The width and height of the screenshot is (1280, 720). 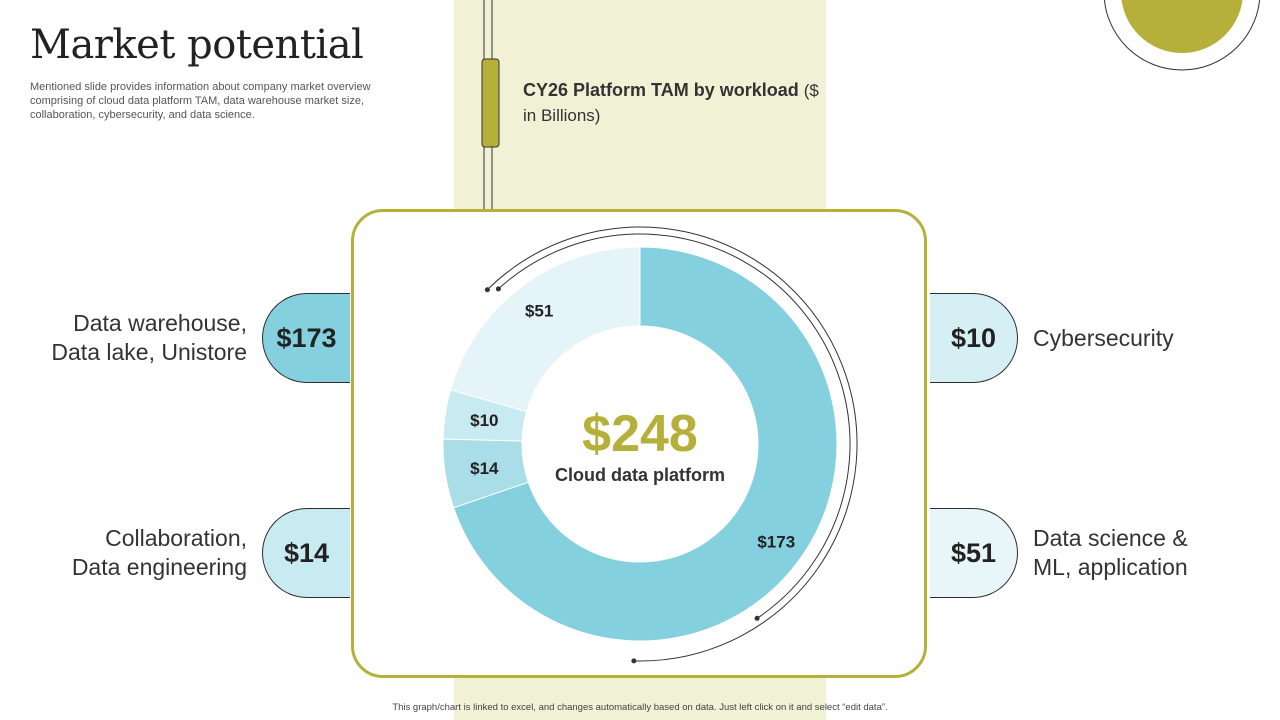 I want to click on deco-circle, so click(x=1182, y=26).